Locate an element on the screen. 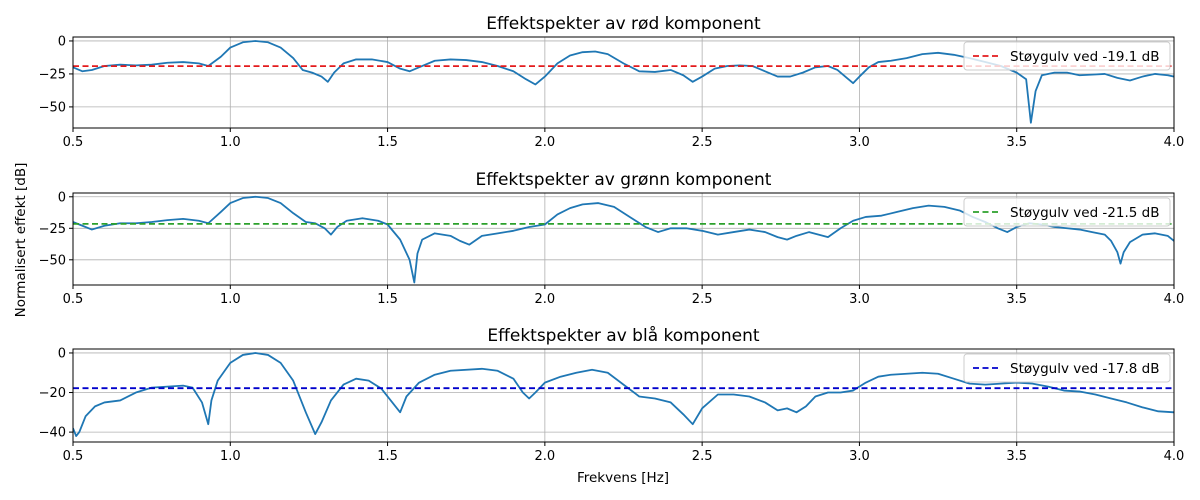 The height and width of the screenshot is (500, 1200). y-tick-label: −20 is located at coordinates (52, 393).